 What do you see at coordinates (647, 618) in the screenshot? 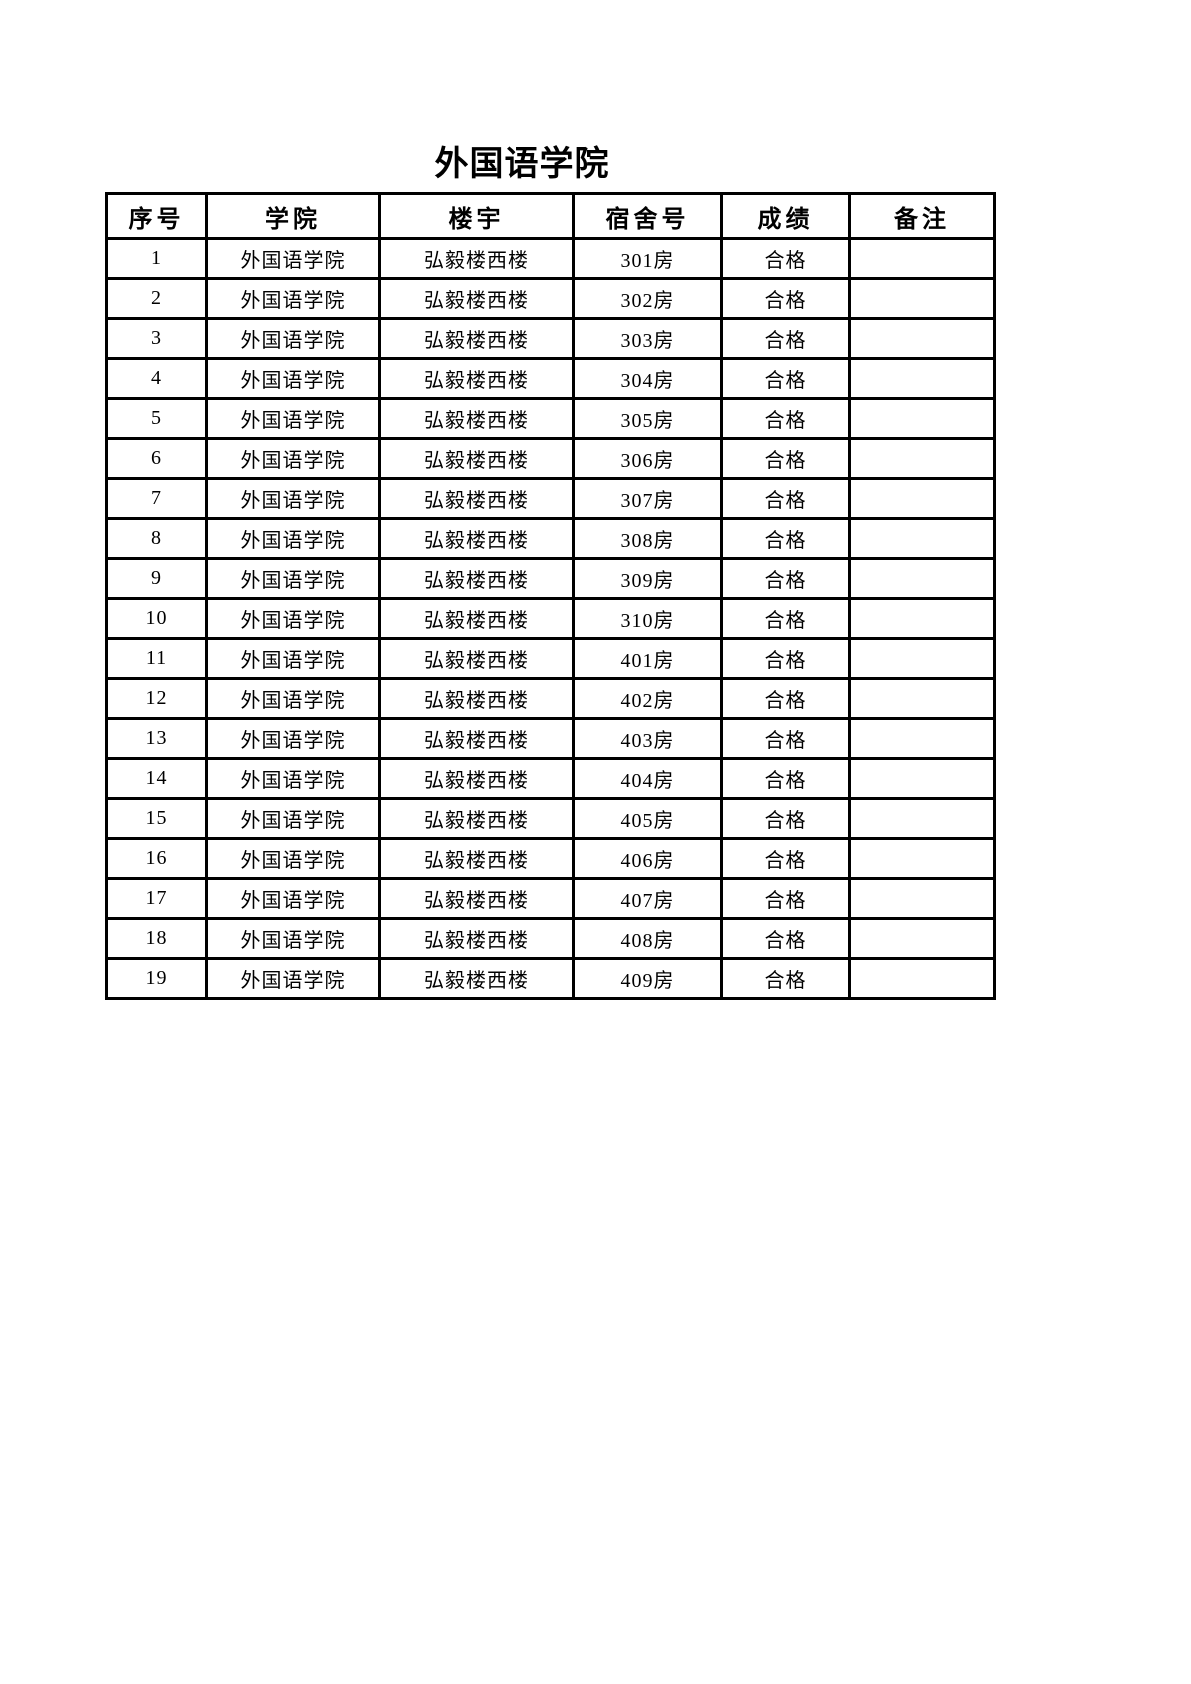
I see `cell-room: 310房` at bounding box center [647, 618].